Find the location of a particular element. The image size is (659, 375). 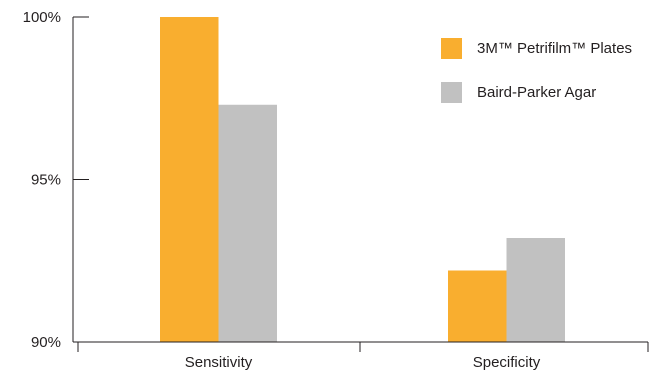

y-tick-label: 90% is located at coordinates (46, 342).